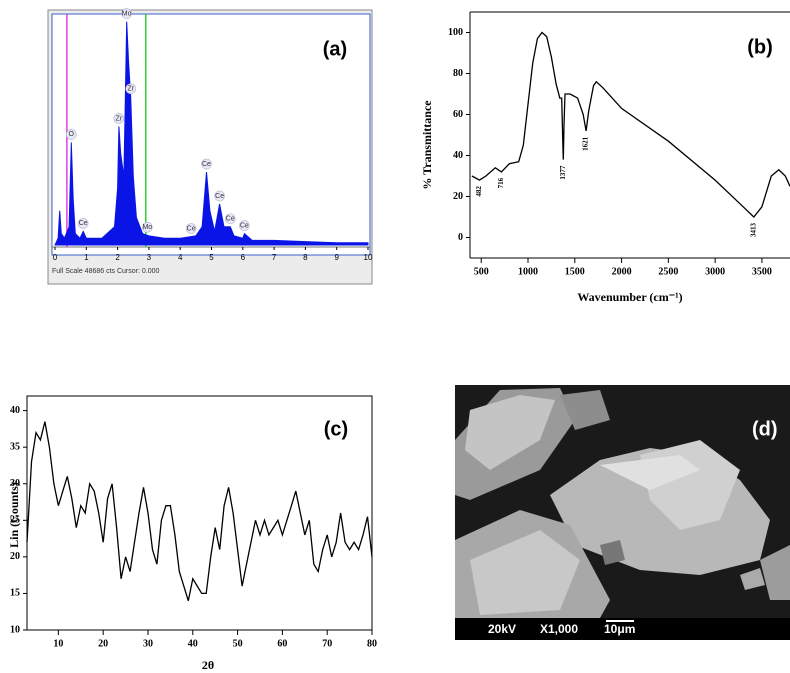  What do you see at coordinates (559, 629) in the screenshot?
I see `sem-info: X1,000` at bounding box center [559, 629].